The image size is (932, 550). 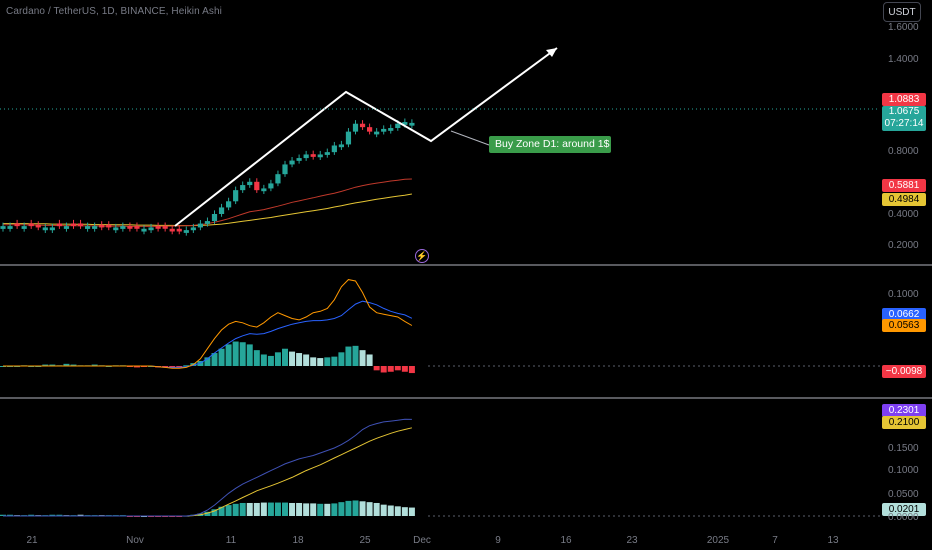 I want to click on x-axis-label: 16, so click(x=566, y=540).